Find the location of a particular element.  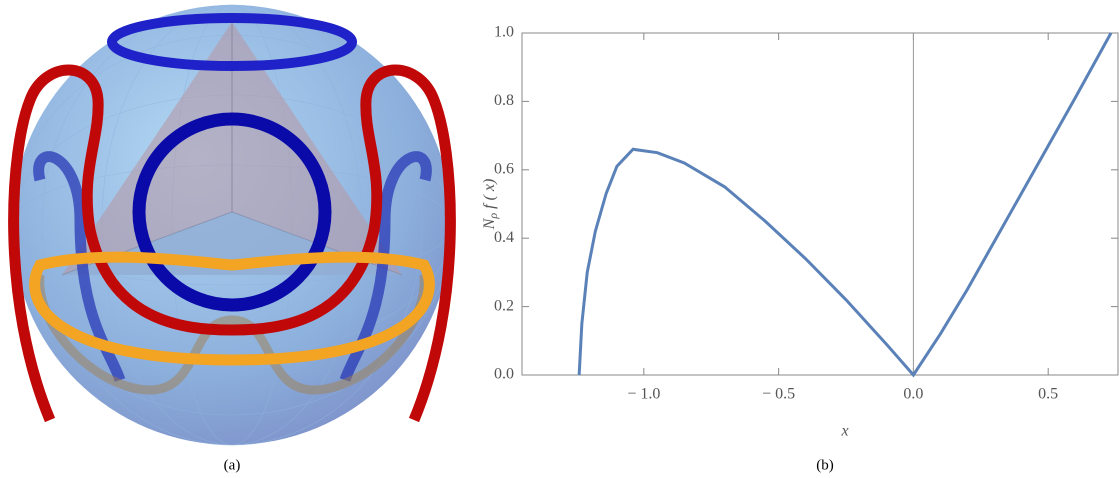

caption: (a) is located at coordinates (232, 465).